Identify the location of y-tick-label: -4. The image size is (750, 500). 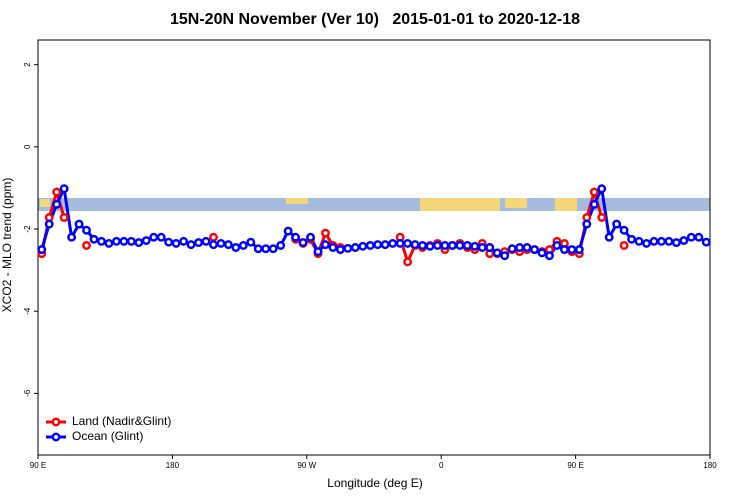
(27, 311).